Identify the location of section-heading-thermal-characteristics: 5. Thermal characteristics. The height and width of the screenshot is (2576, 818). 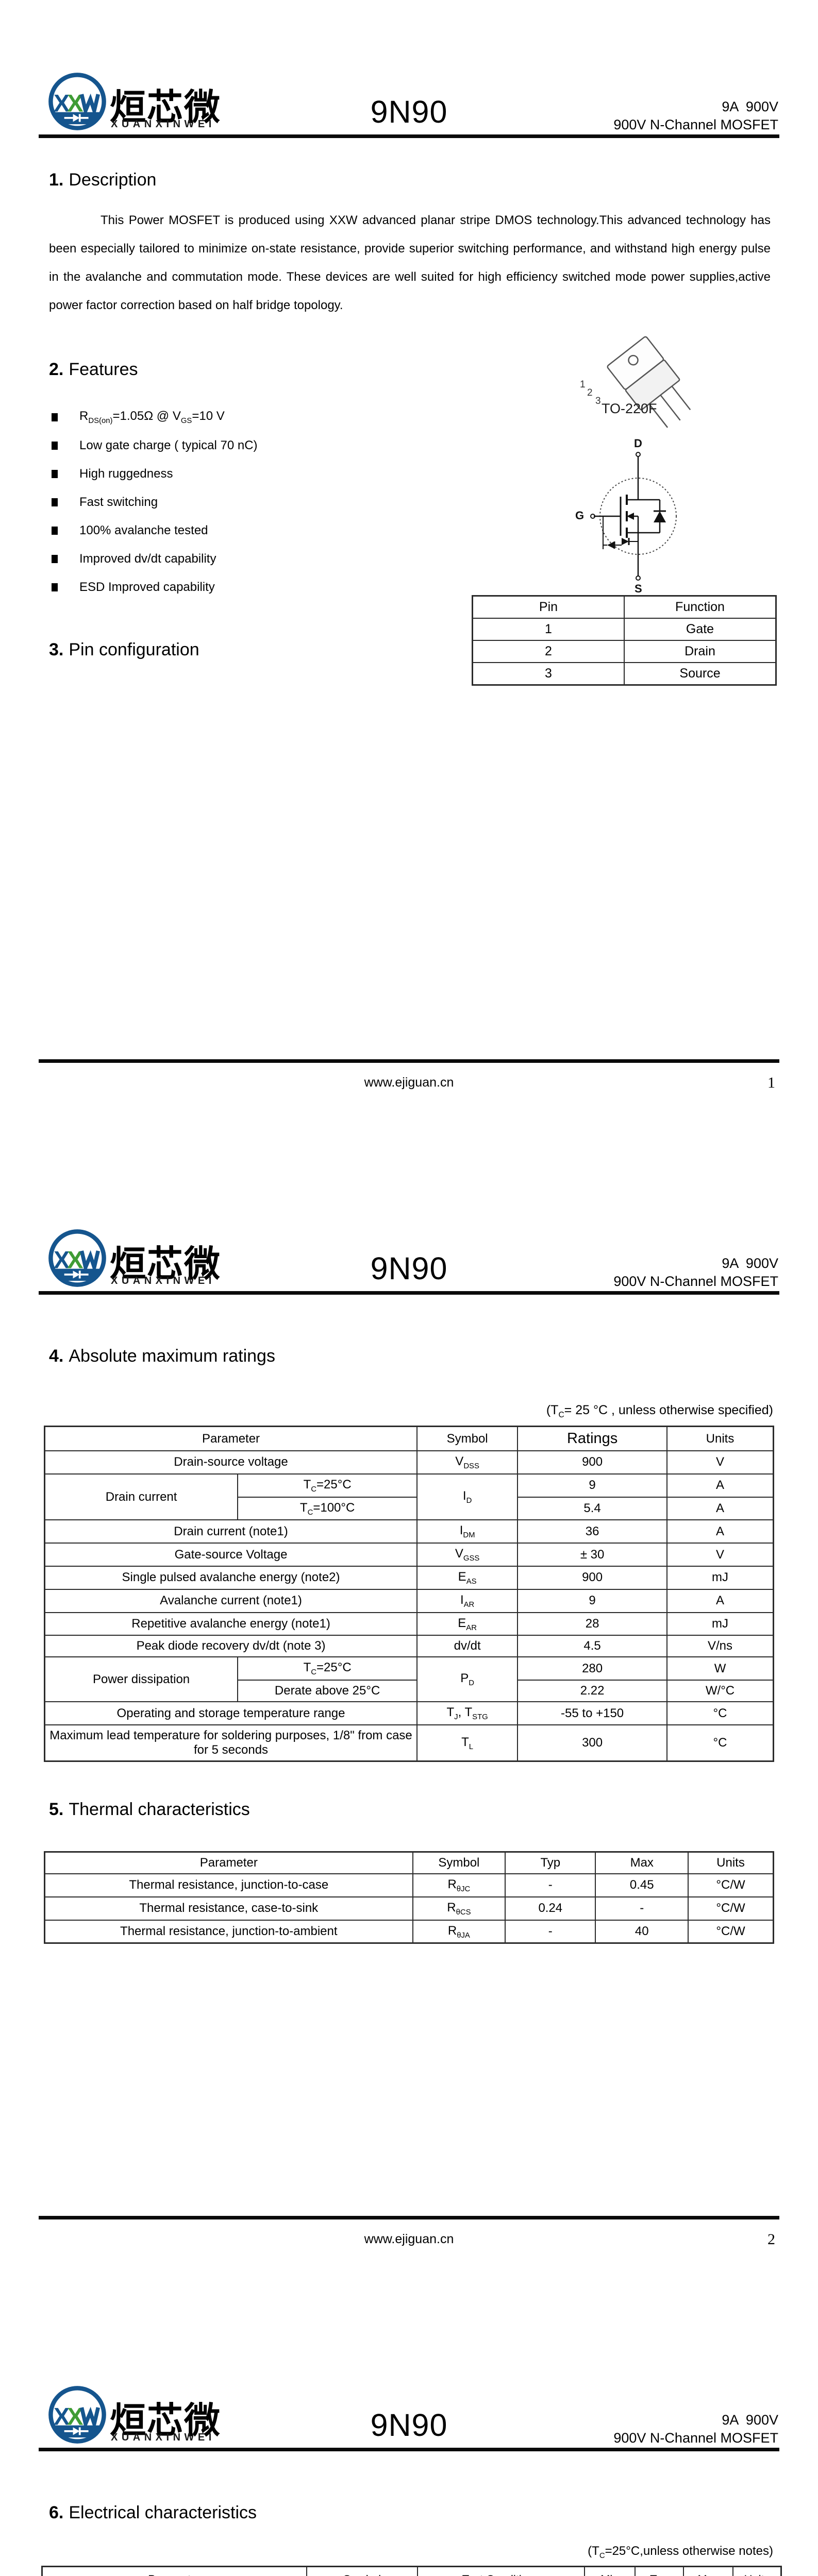
(149, 1810).